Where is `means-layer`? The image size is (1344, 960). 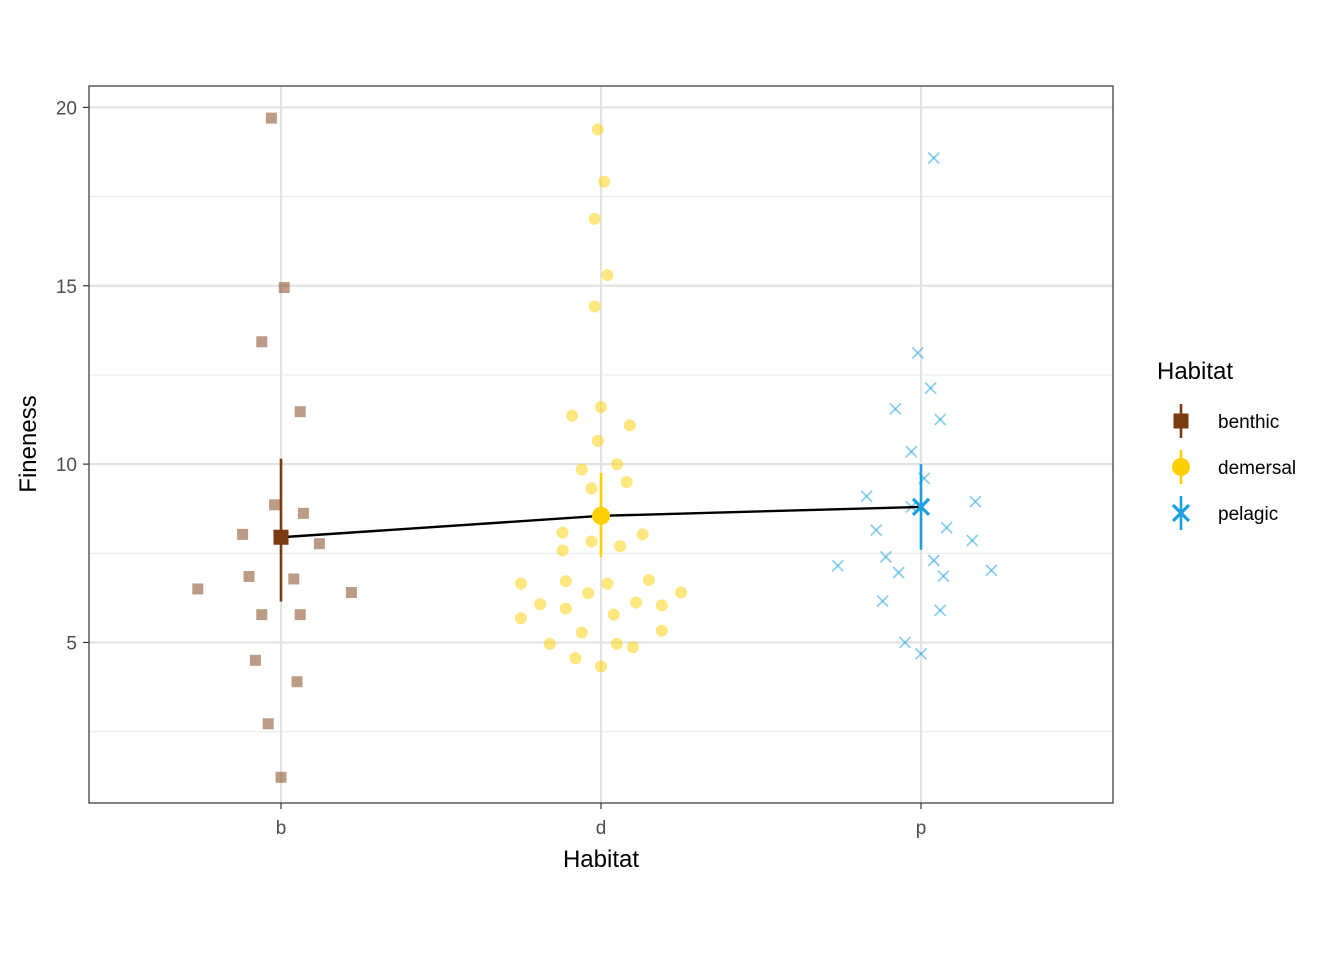 means-layer is located at coordinates (602, 521).